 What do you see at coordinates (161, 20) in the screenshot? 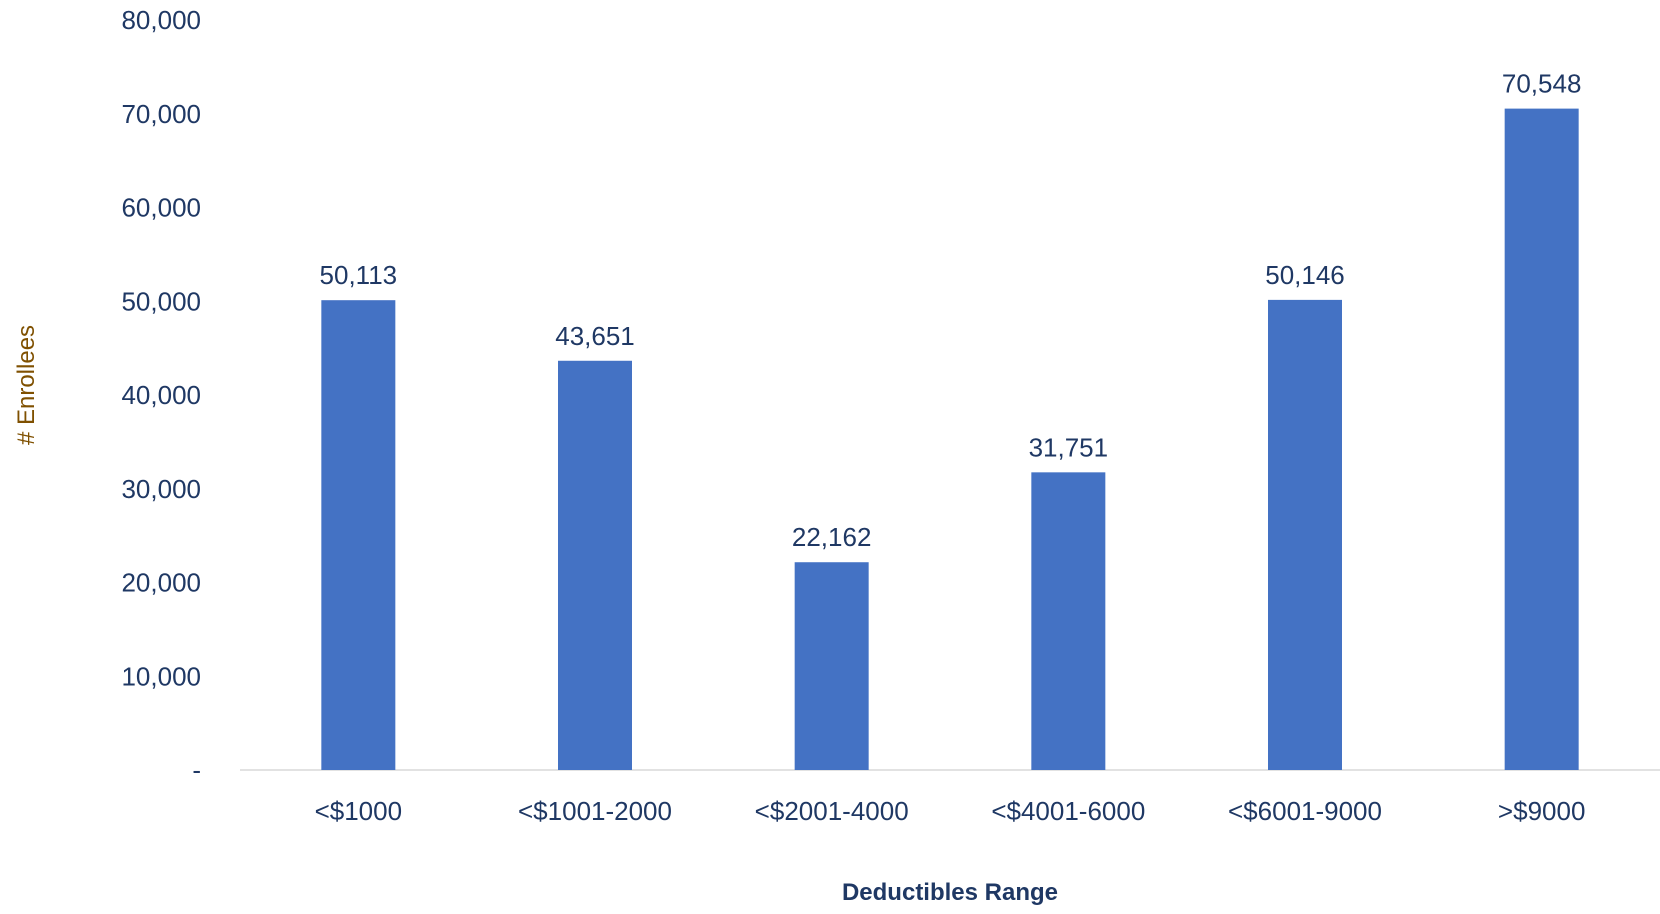
I see `y-tick-label: 80,000` at bounding box center [161, 20].